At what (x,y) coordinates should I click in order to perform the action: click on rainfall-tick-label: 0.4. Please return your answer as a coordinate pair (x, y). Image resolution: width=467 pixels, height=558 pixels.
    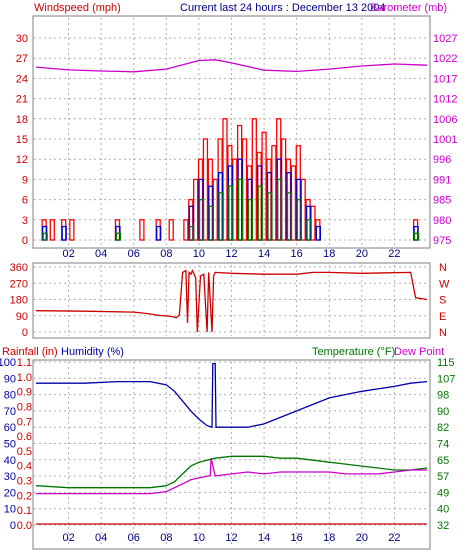
    Looking at the image, I should click on (24, 467).